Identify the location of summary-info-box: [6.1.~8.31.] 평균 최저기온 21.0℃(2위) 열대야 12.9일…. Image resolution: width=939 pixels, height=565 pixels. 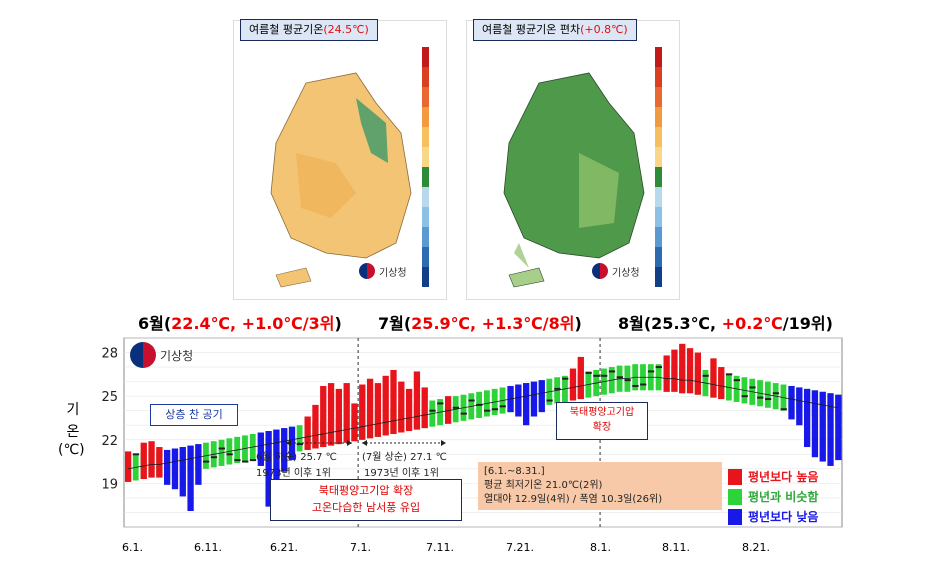
(600, 486).